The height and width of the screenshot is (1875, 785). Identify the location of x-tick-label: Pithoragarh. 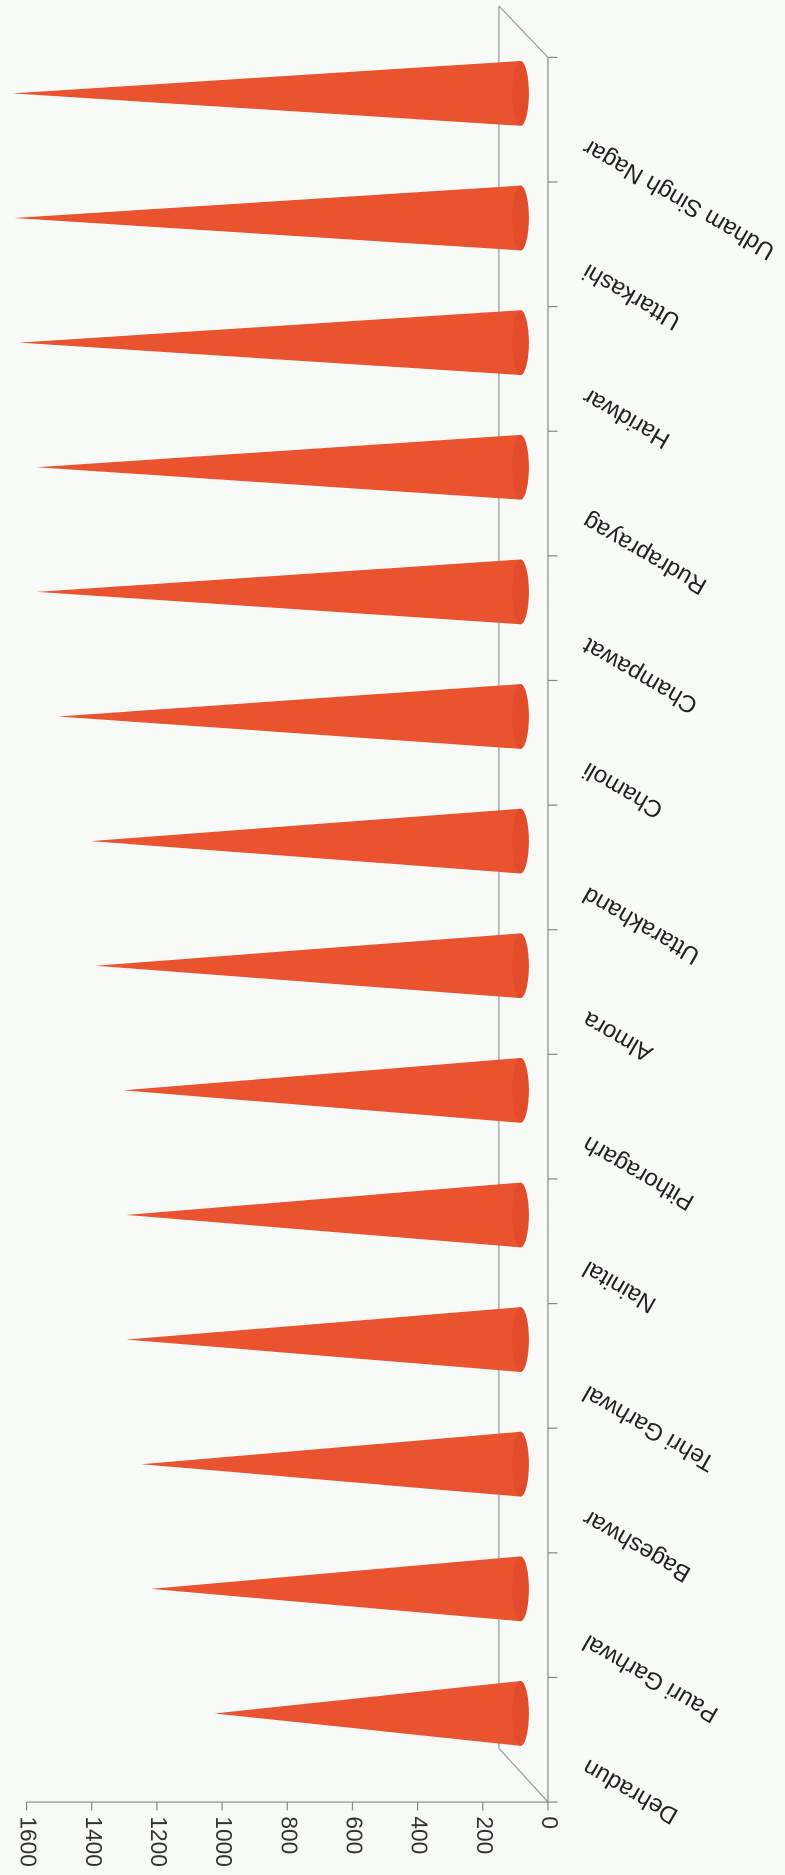
(638, 1173).